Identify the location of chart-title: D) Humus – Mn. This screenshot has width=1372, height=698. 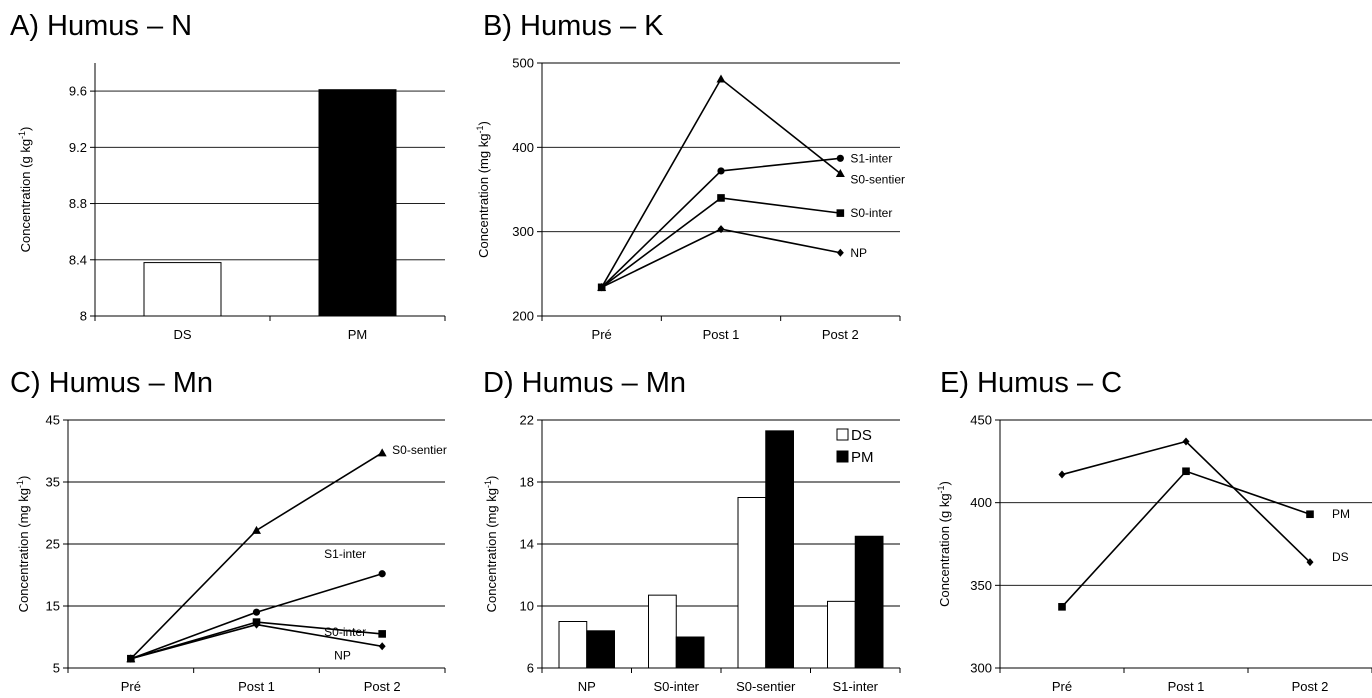
(584, 383).